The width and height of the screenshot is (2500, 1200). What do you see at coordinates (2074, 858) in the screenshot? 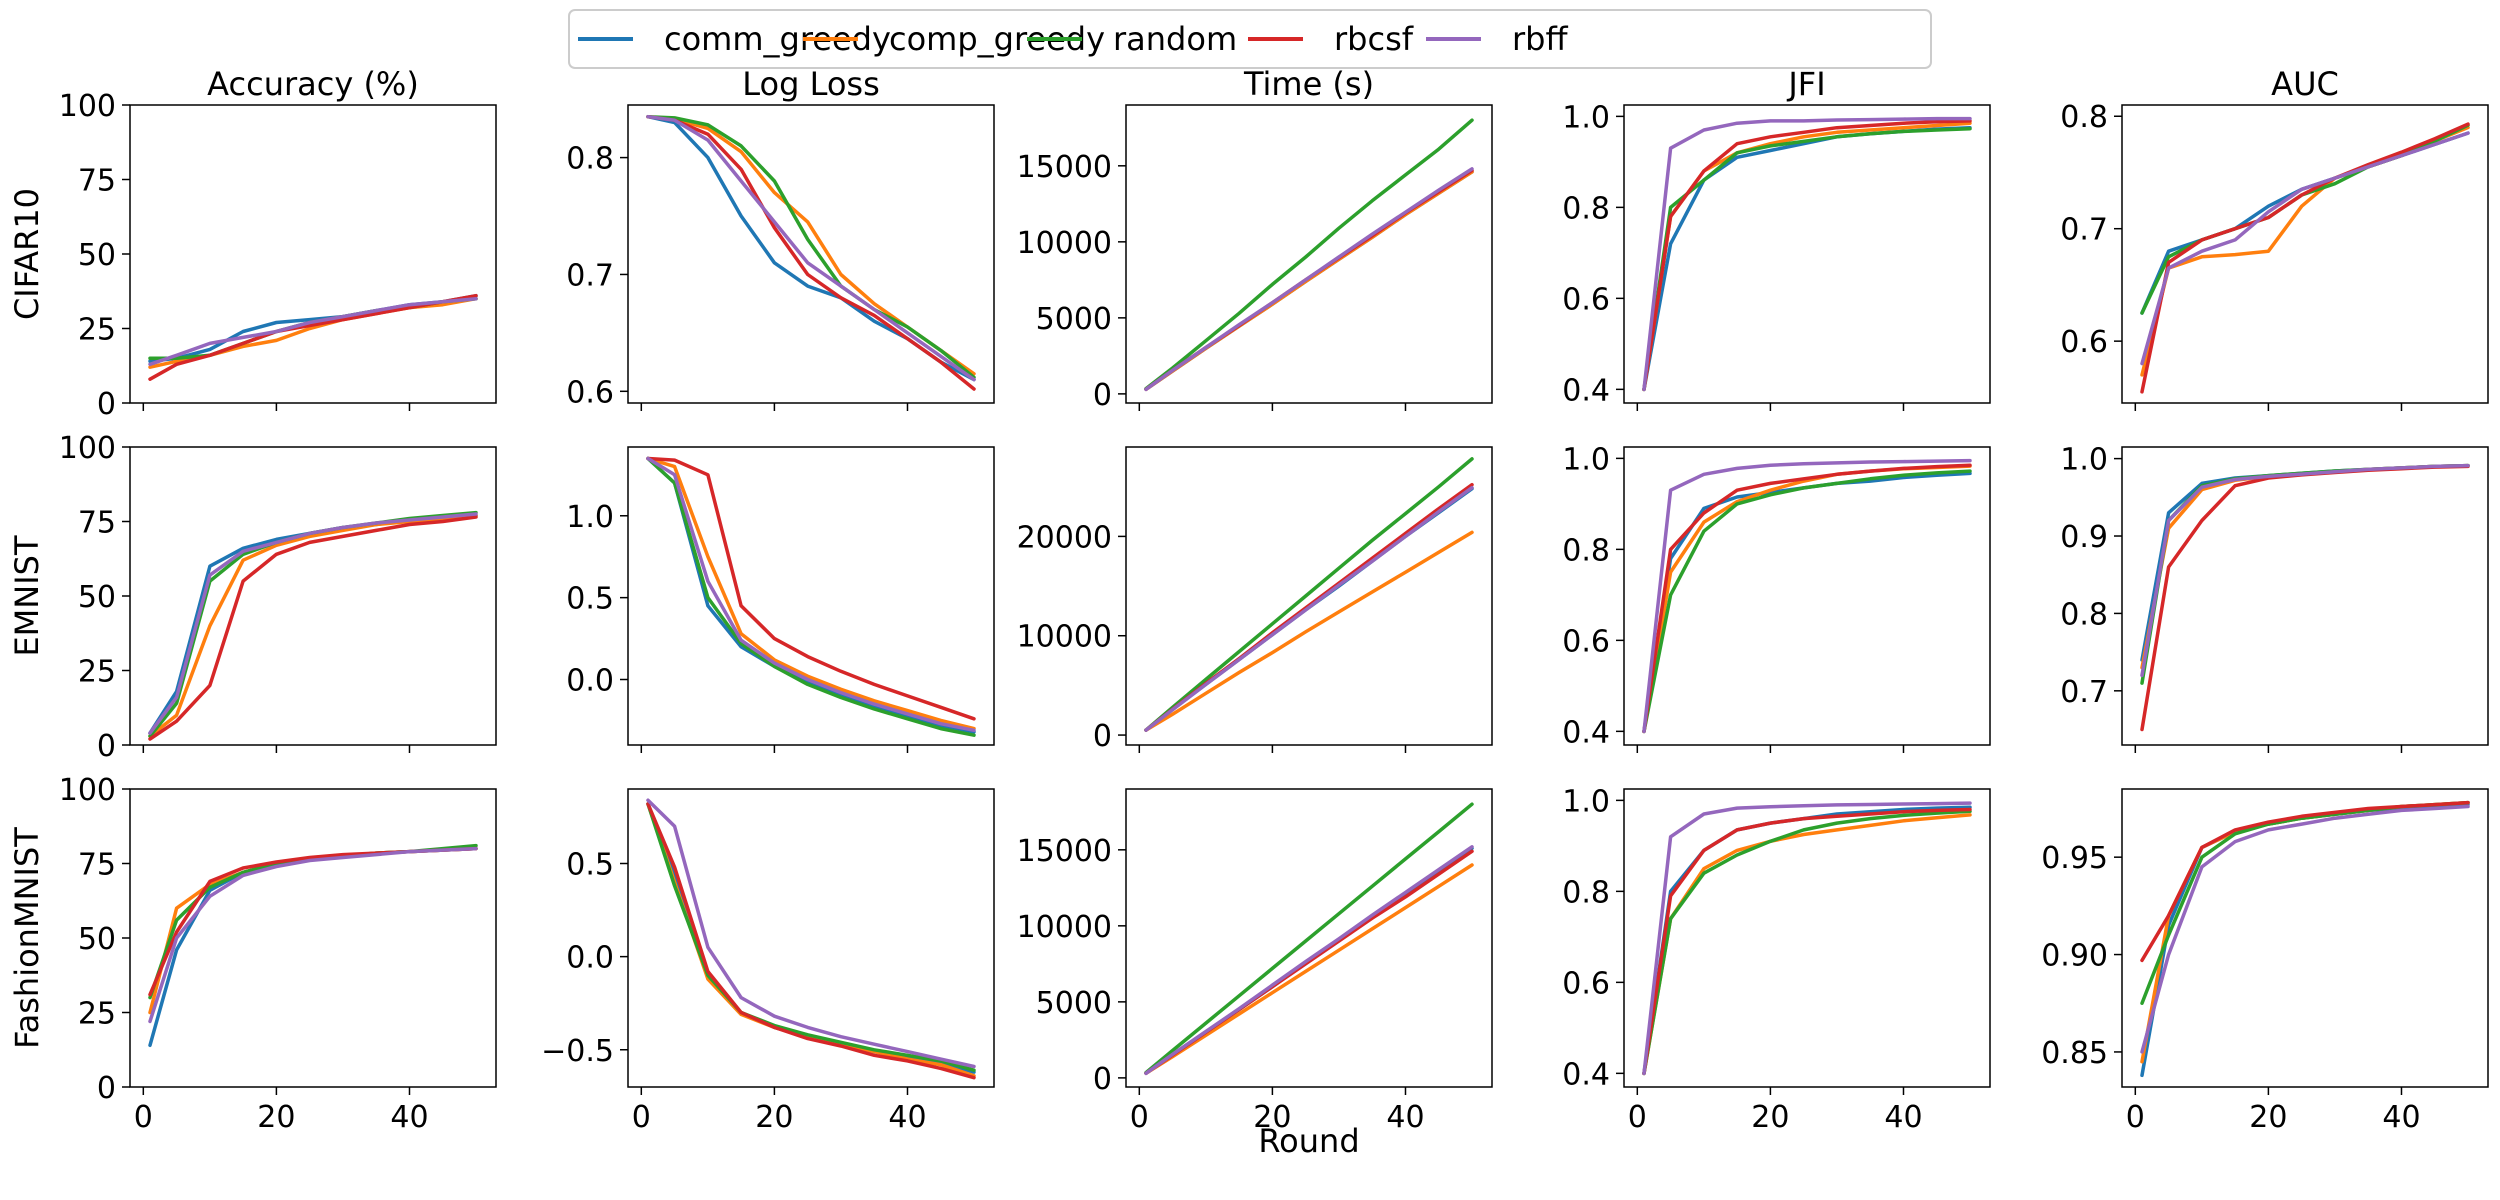
I see `y-tick-label: 0.95` at bounding box center [2074, 858].